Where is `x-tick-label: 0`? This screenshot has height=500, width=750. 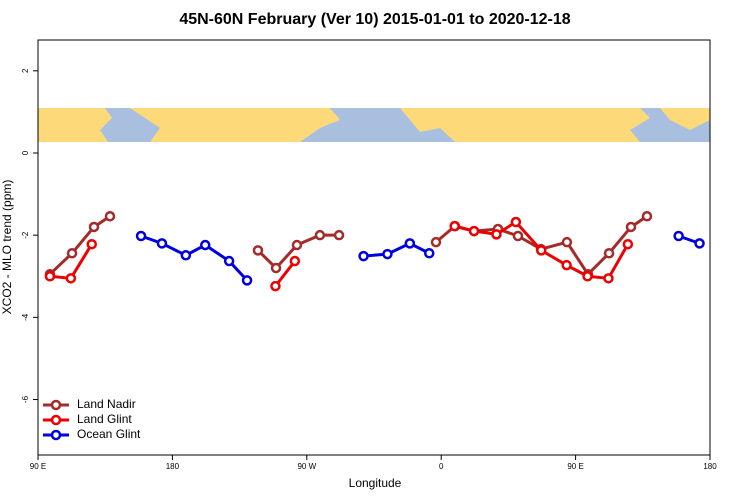 x-tick-label: 0 is located at coordinates (441, 466).